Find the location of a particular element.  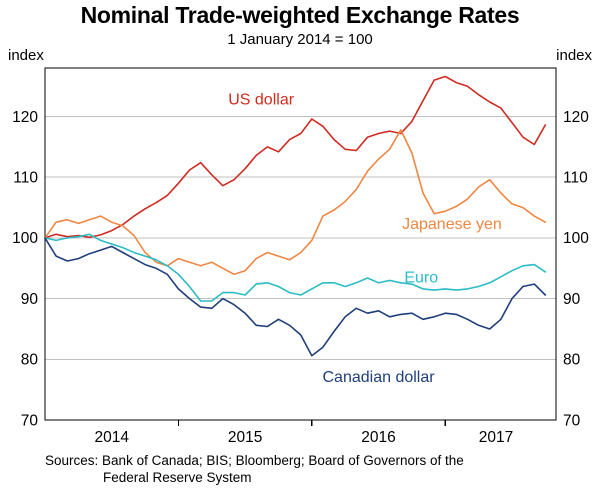

y-tick-label-left-110: 110 is located at coordinates (25, 178).